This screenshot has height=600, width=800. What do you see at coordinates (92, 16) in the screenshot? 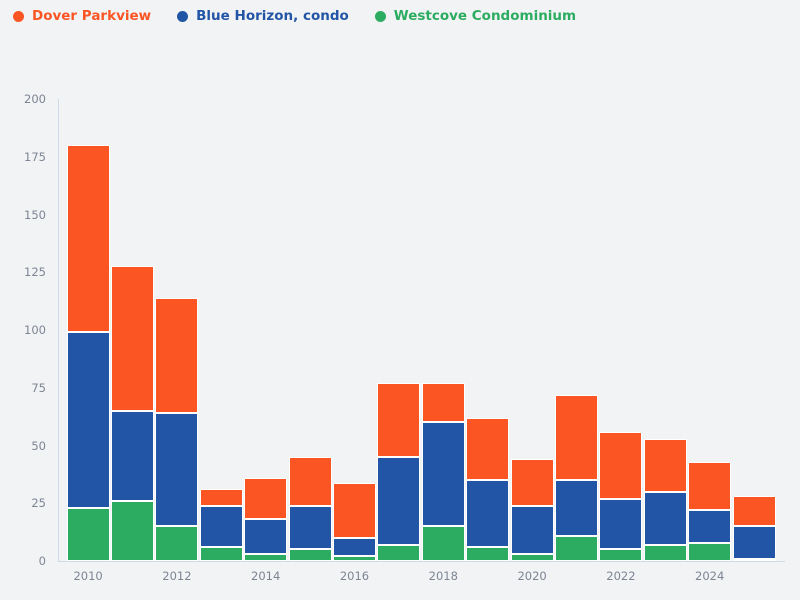
I see `legend-item-label: Dover Parkview` at bounding box center [92, 16].